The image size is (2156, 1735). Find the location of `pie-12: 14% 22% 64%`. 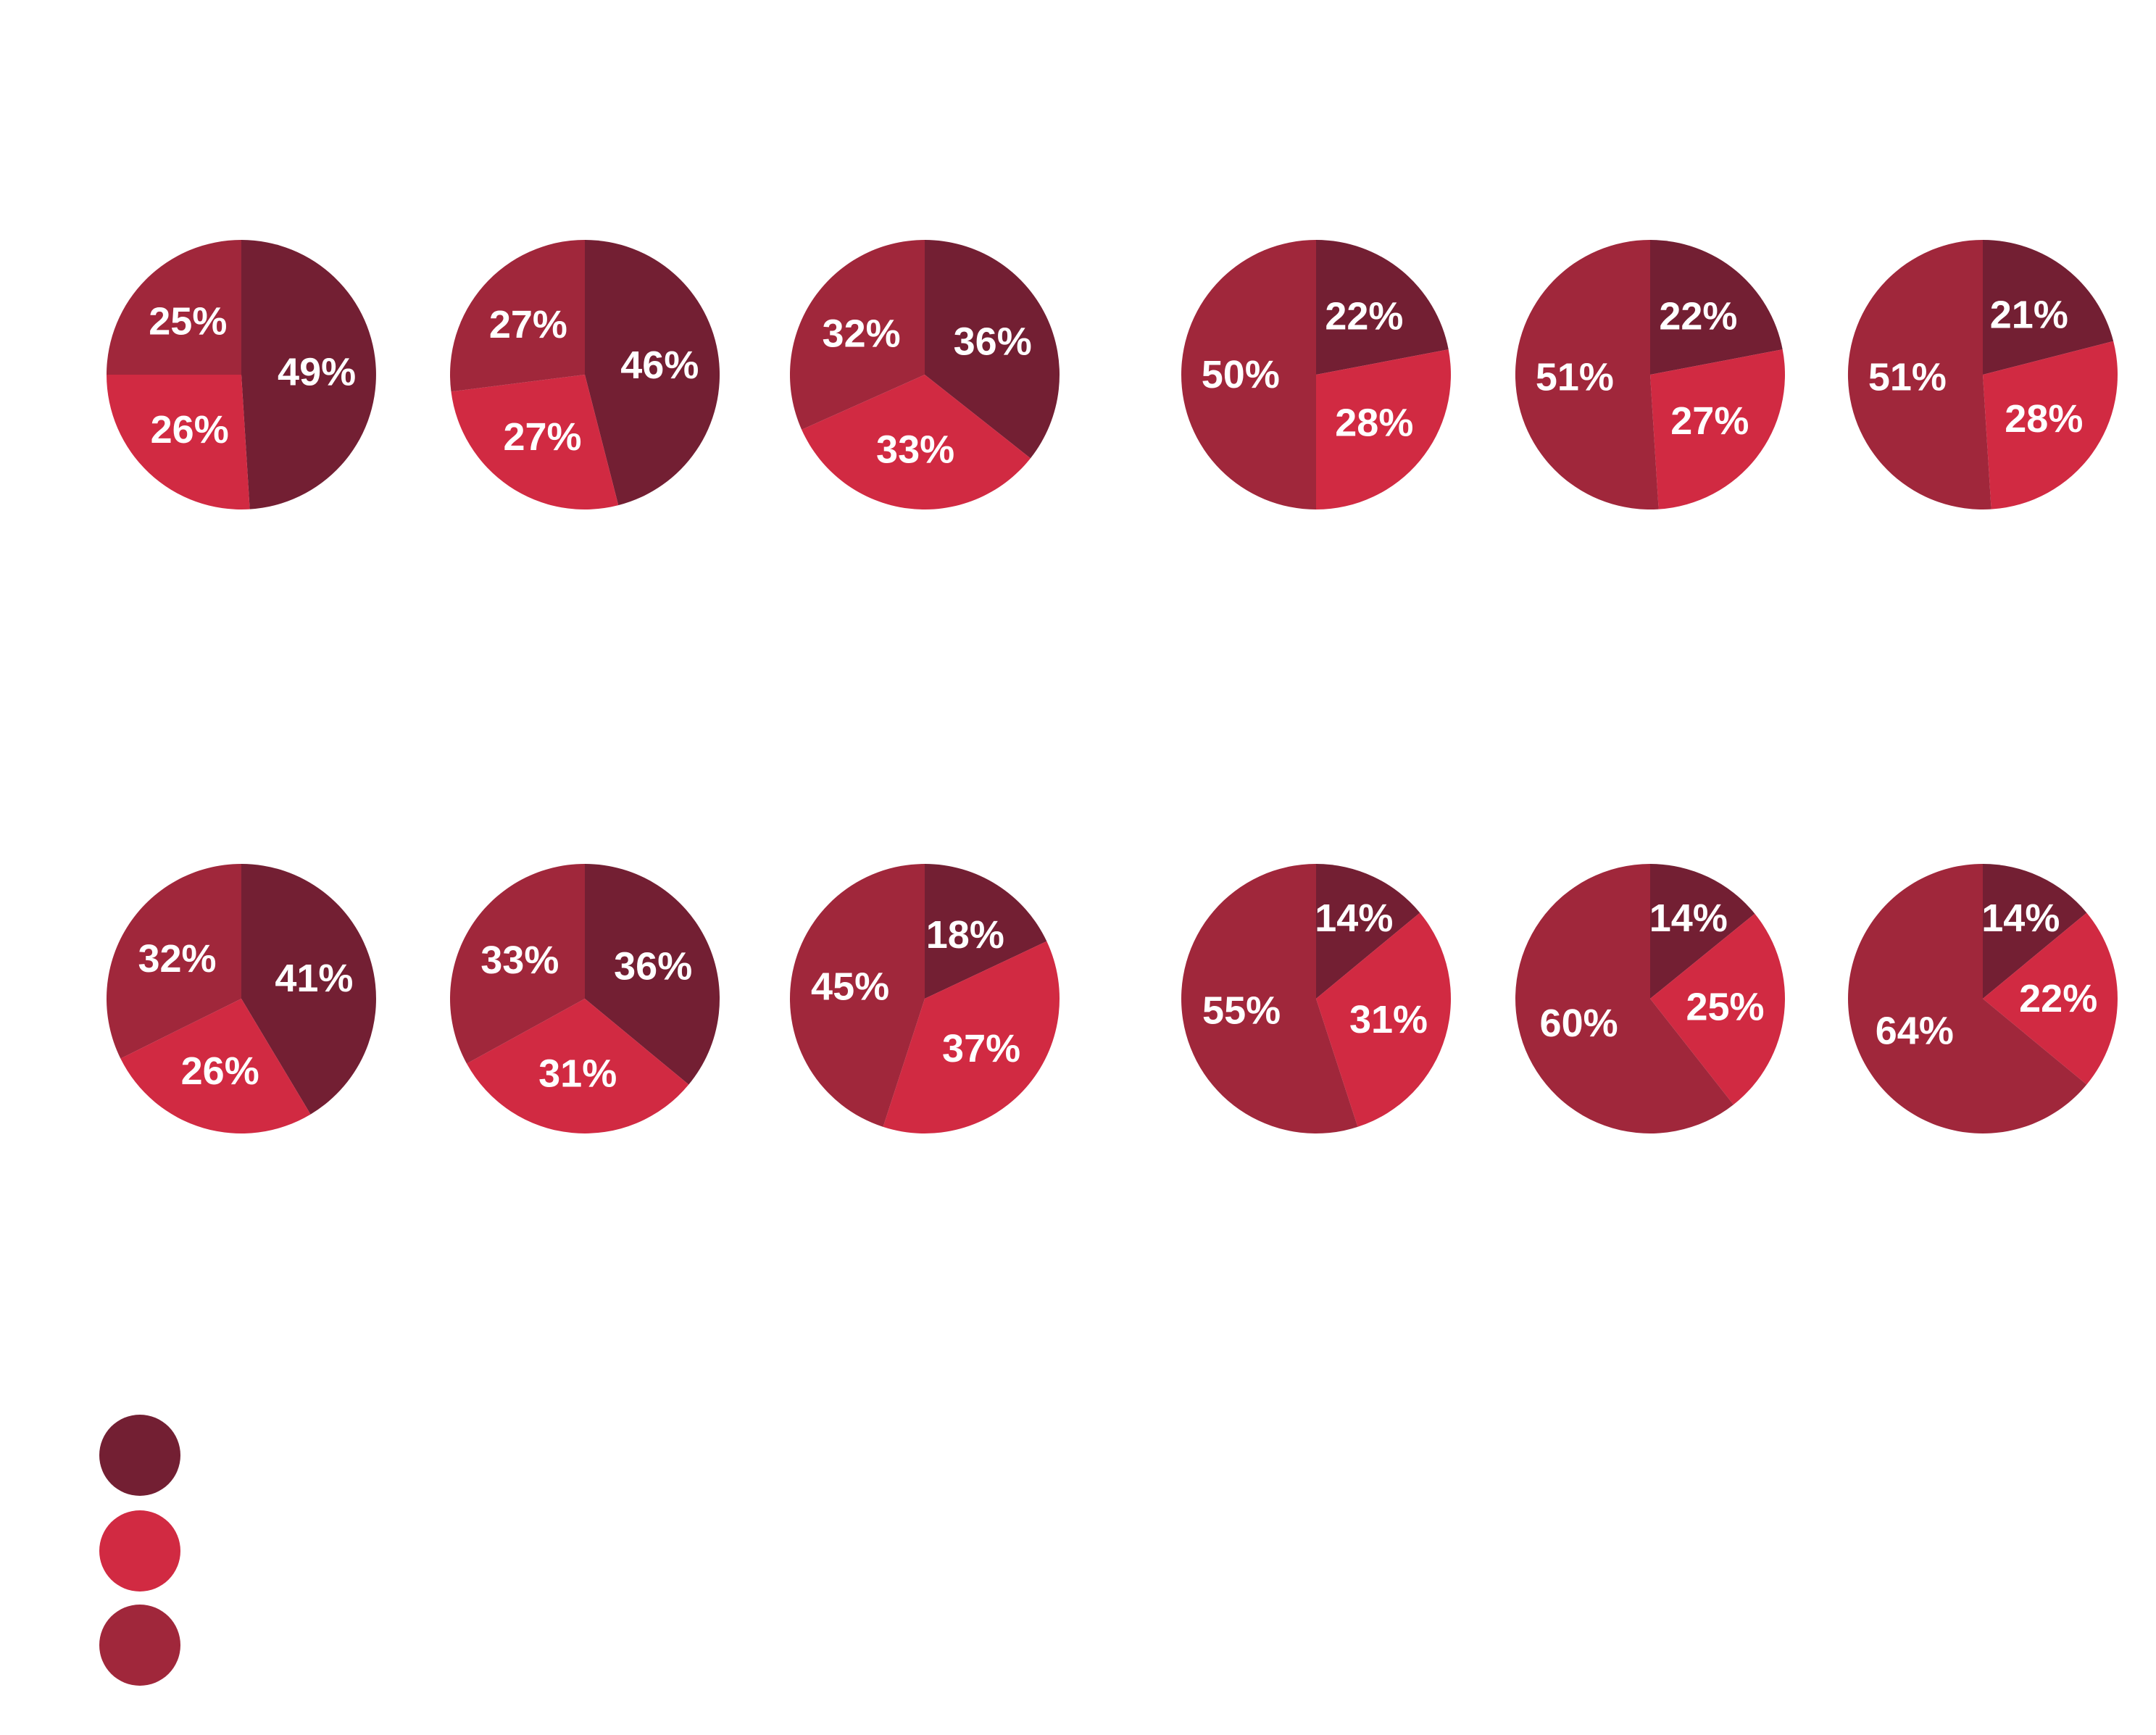

pie-12: 14% 22% 64% is located at coordinates (1983, 998).